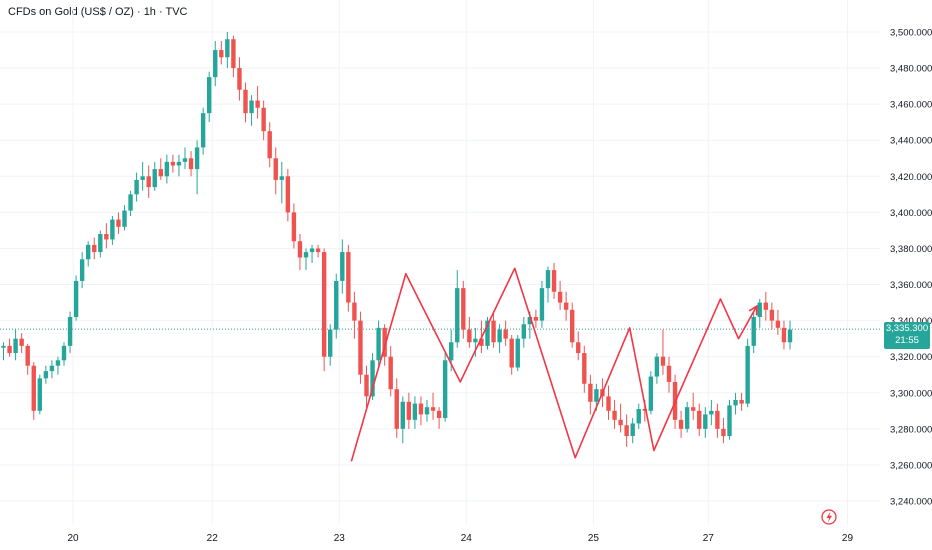 The width and height of the screenshot is (932, 550). What do you see at coordinates (911, 502) in the screenshot?
I see `y-tick-label: 3,240.000` at bounding box center [911, 502].